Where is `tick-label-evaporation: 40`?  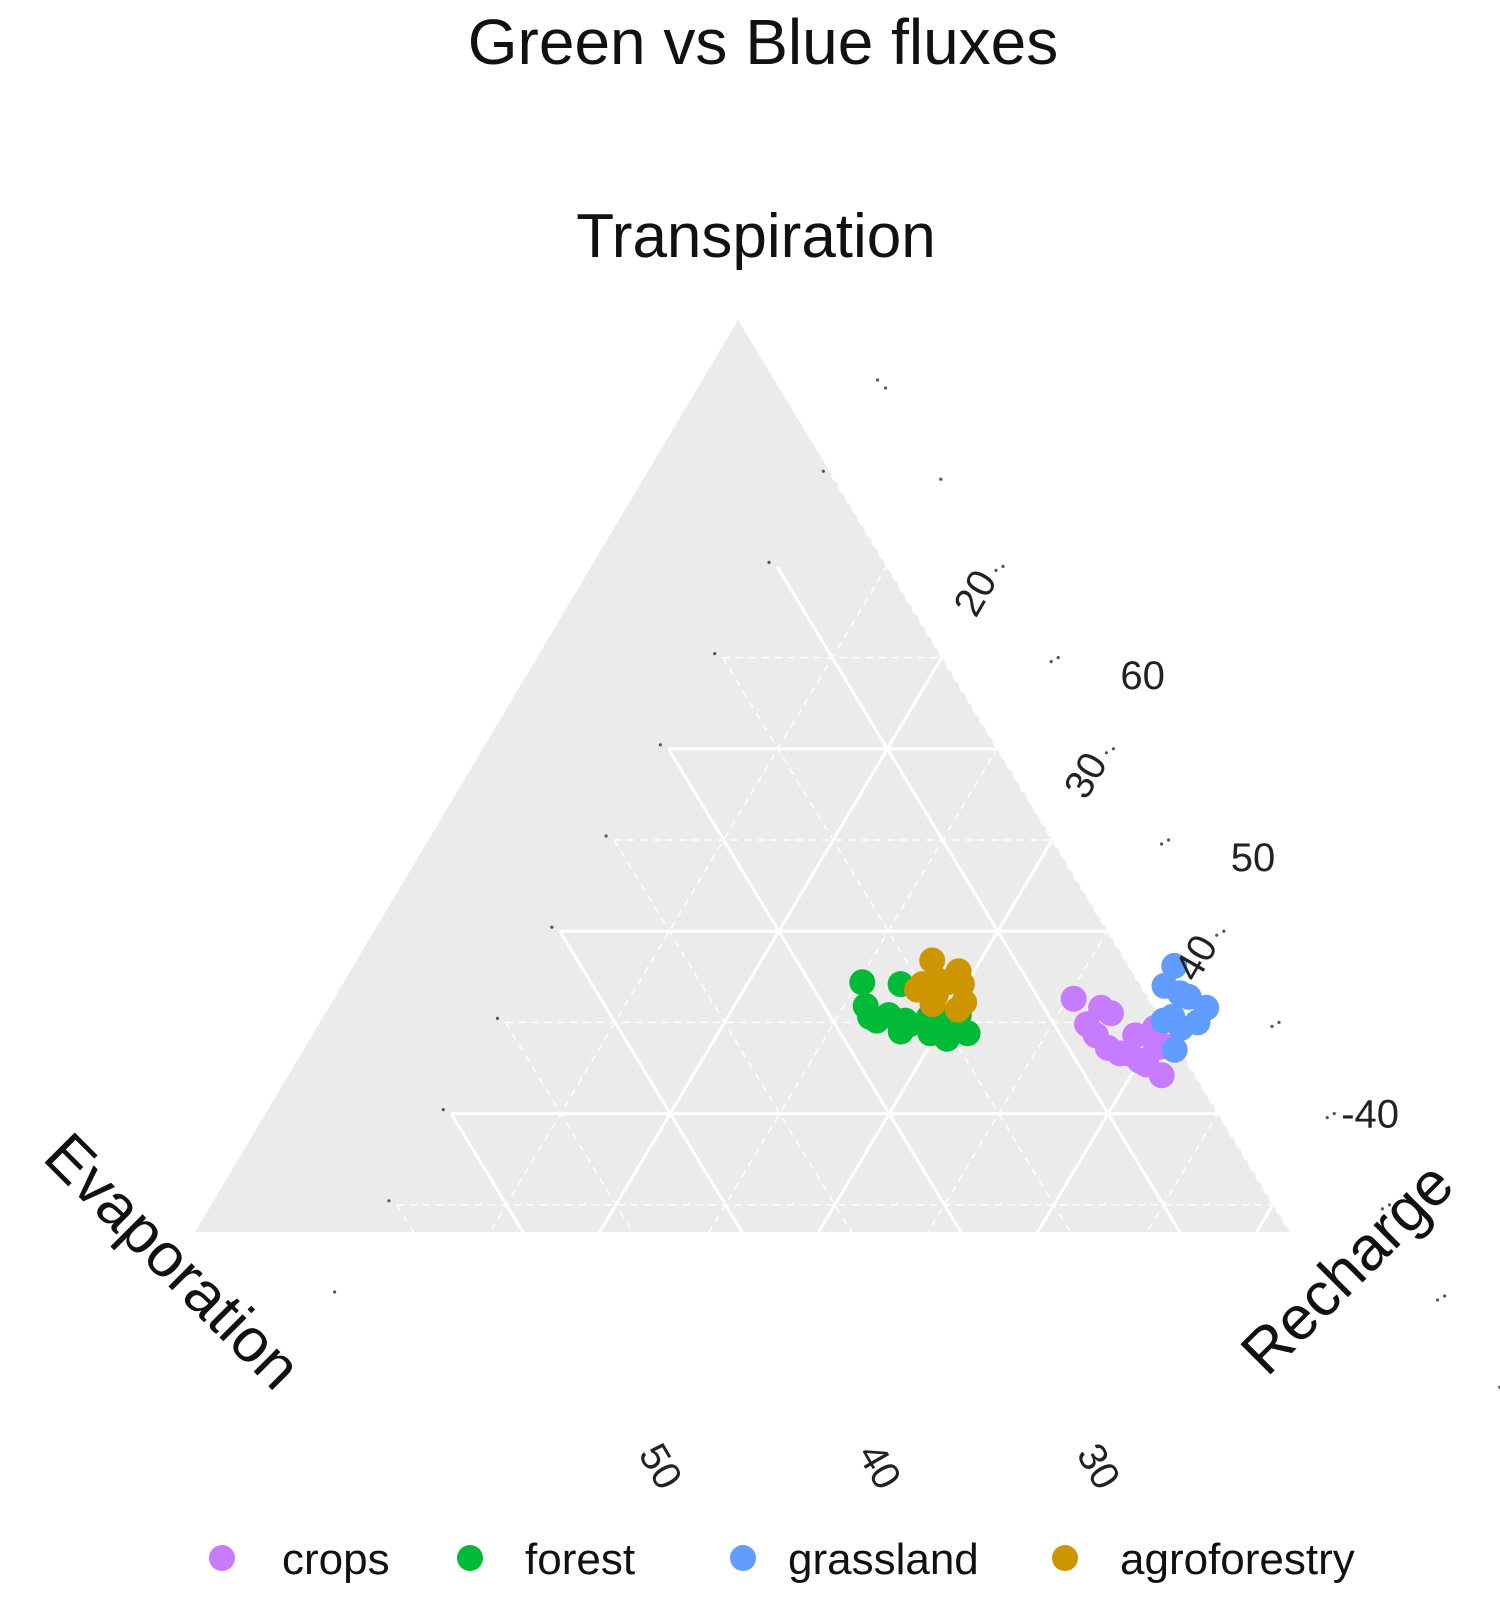
tick-label-evaporation: 40 is located at coordinates (879, 1466).